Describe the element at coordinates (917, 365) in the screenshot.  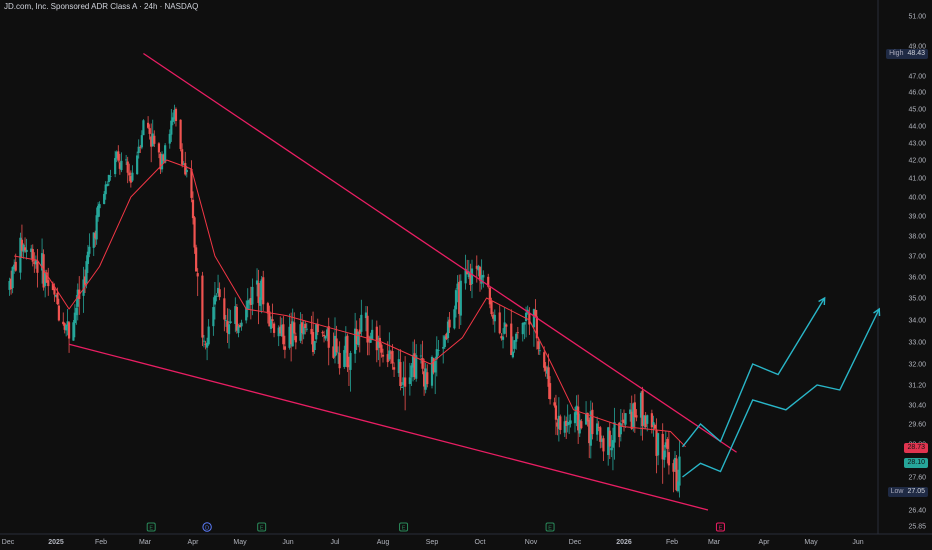
I see `price-tick-label: 32.00` at that location.